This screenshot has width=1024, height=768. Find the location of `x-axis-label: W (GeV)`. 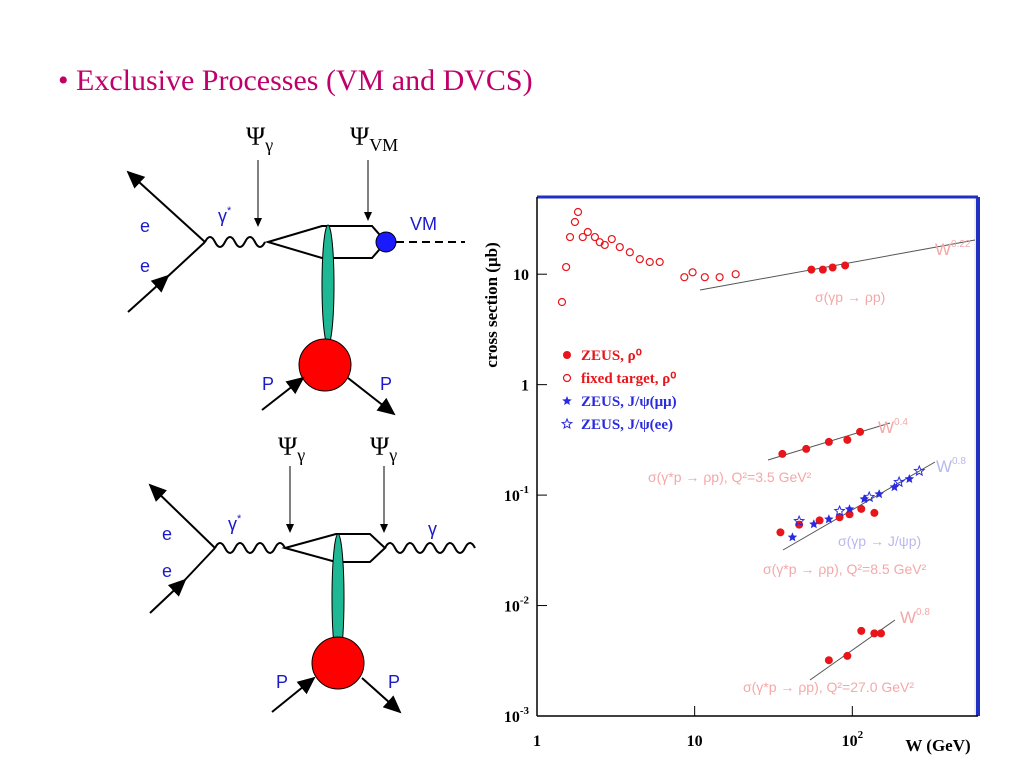

x-axis-label: W (GeV) is located at coordinates (937, 745).